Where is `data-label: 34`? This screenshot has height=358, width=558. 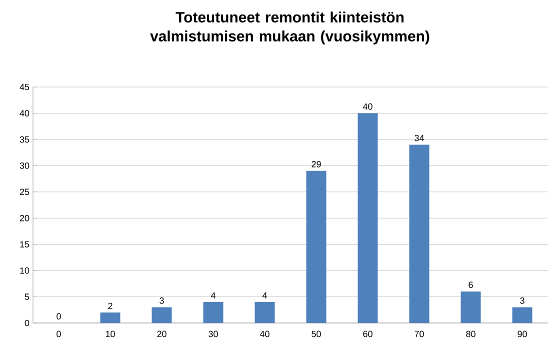
data-label: 34 is located at coordinates (419, 138).